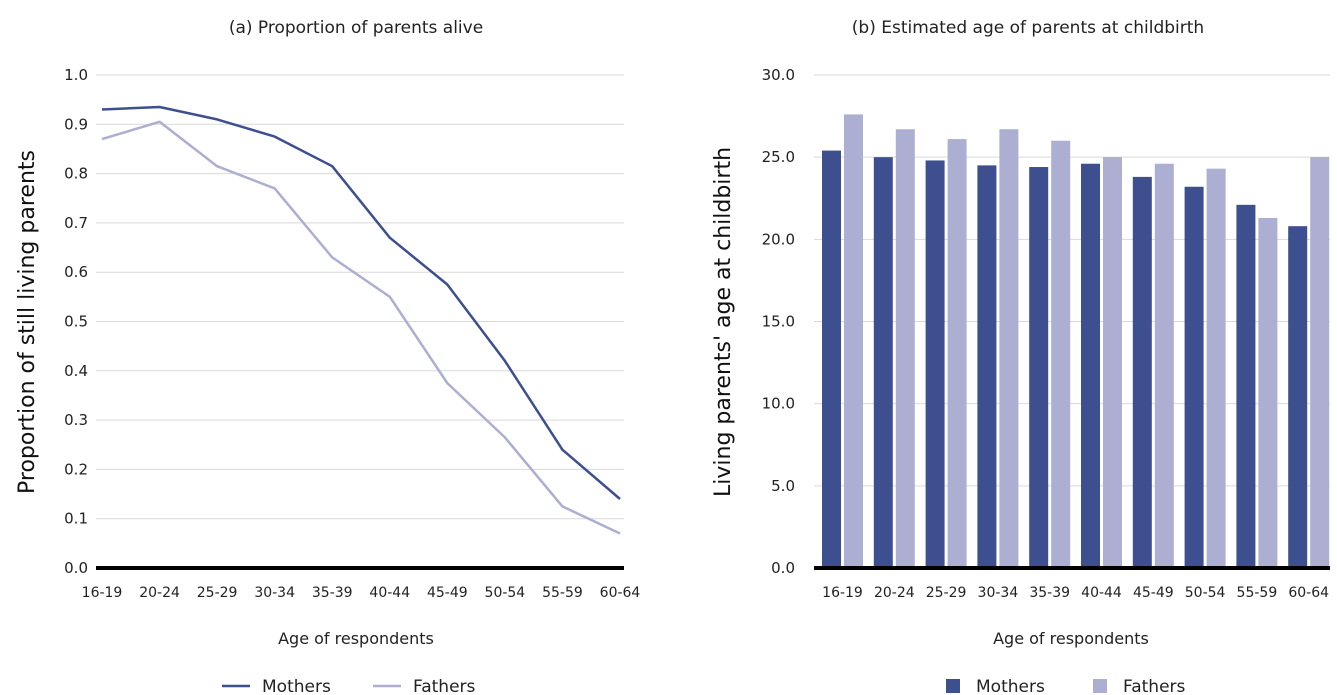  What do you see at coordinates (1100, 686) in the screenshot?
I see `legend-fathers-box-swatch` at bounding box center [1100, 686].